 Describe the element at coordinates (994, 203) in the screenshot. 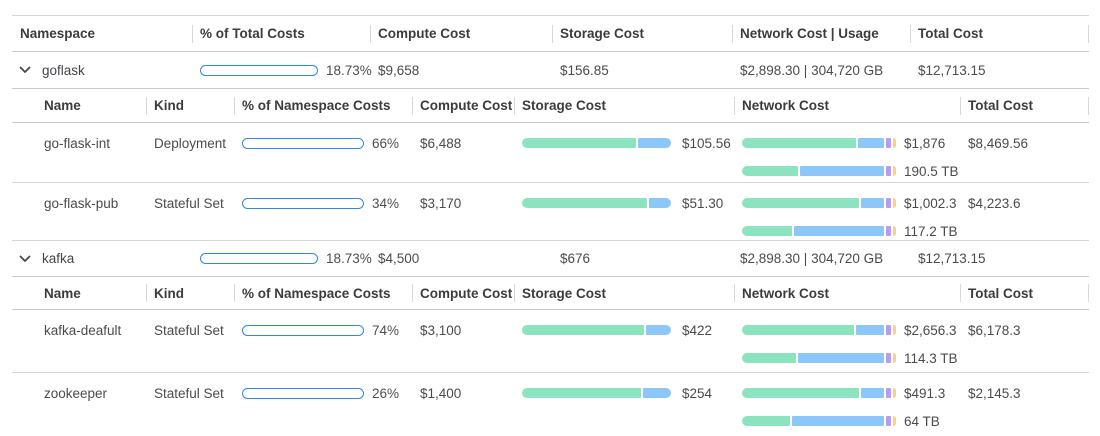

I see `total-cost-cell: $4,223.6` at that location.